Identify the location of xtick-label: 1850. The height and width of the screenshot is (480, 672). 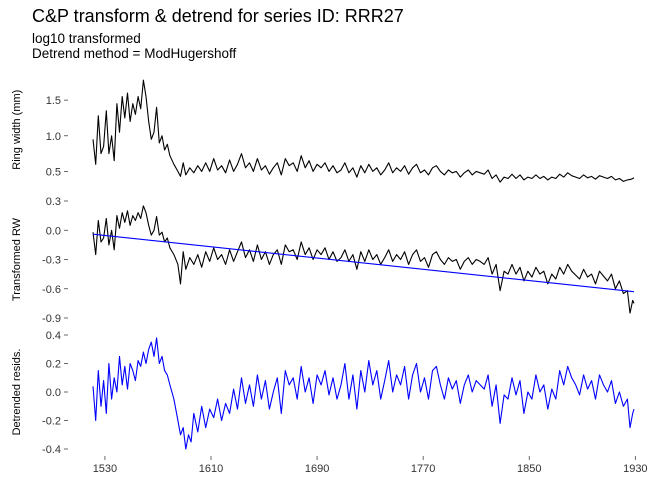
(529, 469).